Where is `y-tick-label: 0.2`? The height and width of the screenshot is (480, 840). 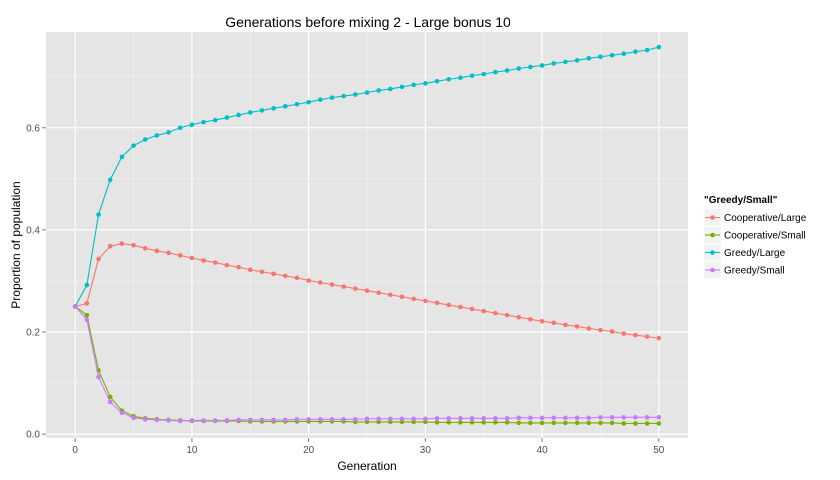
y-tick-label: 0.2 is located at coordinates (33, 333).